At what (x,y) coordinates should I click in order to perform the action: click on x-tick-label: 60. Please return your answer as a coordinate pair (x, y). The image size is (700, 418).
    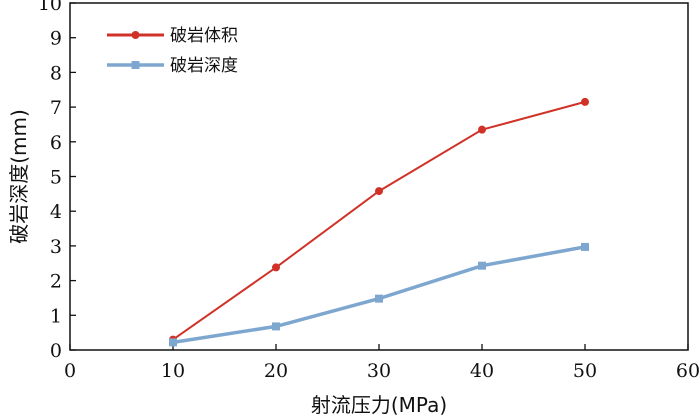
    Looking at the image, I should click on (688, 371).